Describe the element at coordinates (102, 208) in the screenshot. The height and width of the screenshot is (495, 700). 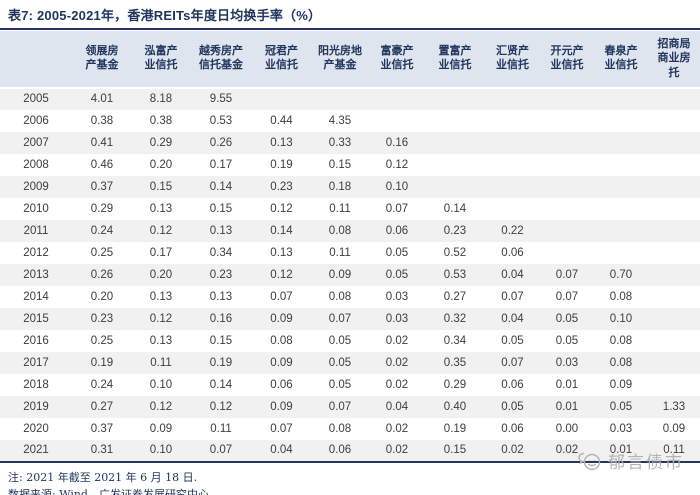
I see `value-cell: 0.29` at that location.